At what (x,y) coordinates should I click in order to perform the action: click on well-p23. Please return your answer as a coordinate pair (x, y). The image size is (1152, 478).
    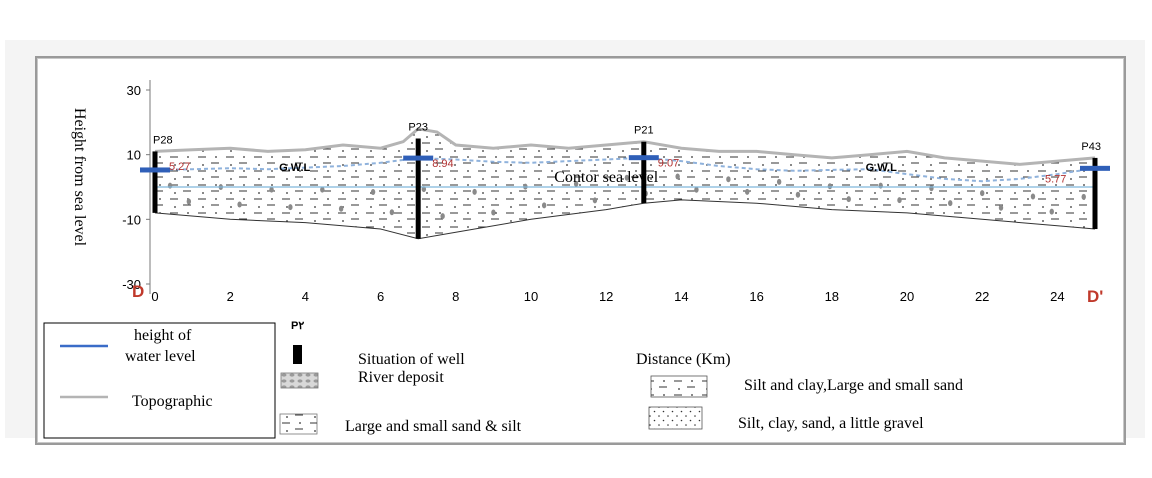
    Looking at the image, I should click on (418, 188).